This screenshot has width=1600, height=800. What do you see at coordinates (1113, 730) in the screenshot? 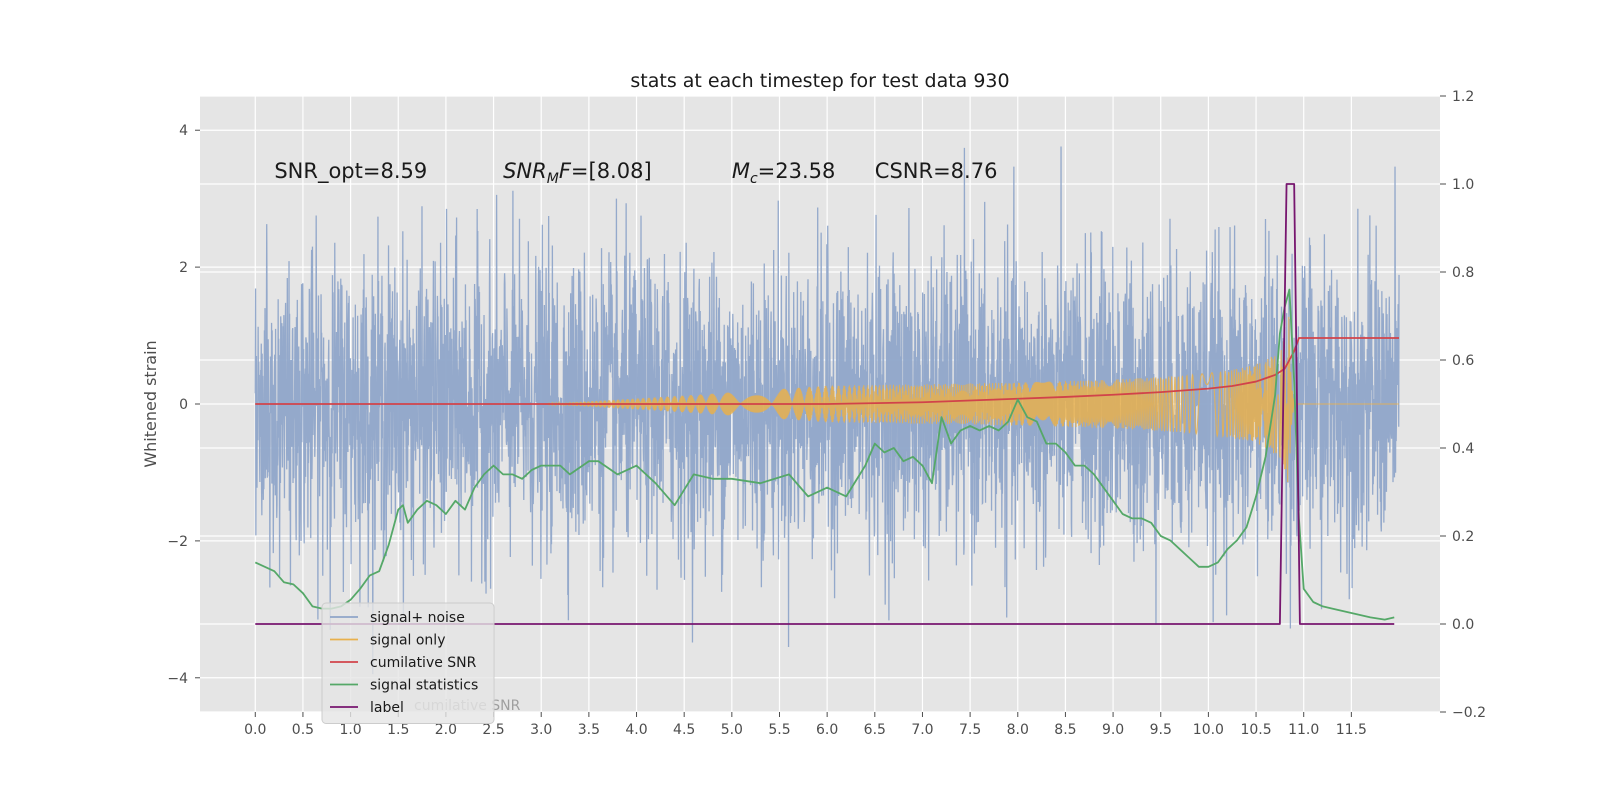
I see `x-tick-label: 9.0` at bounding box center [1113, 730].